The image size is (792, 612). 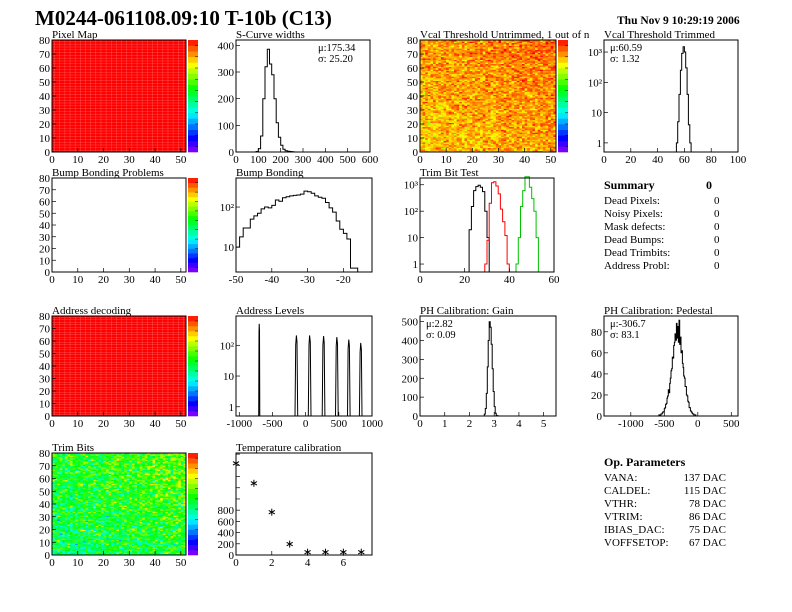 I want to click on chart-title: PH Calibration: Pedestal, so click(x=658, y=311).